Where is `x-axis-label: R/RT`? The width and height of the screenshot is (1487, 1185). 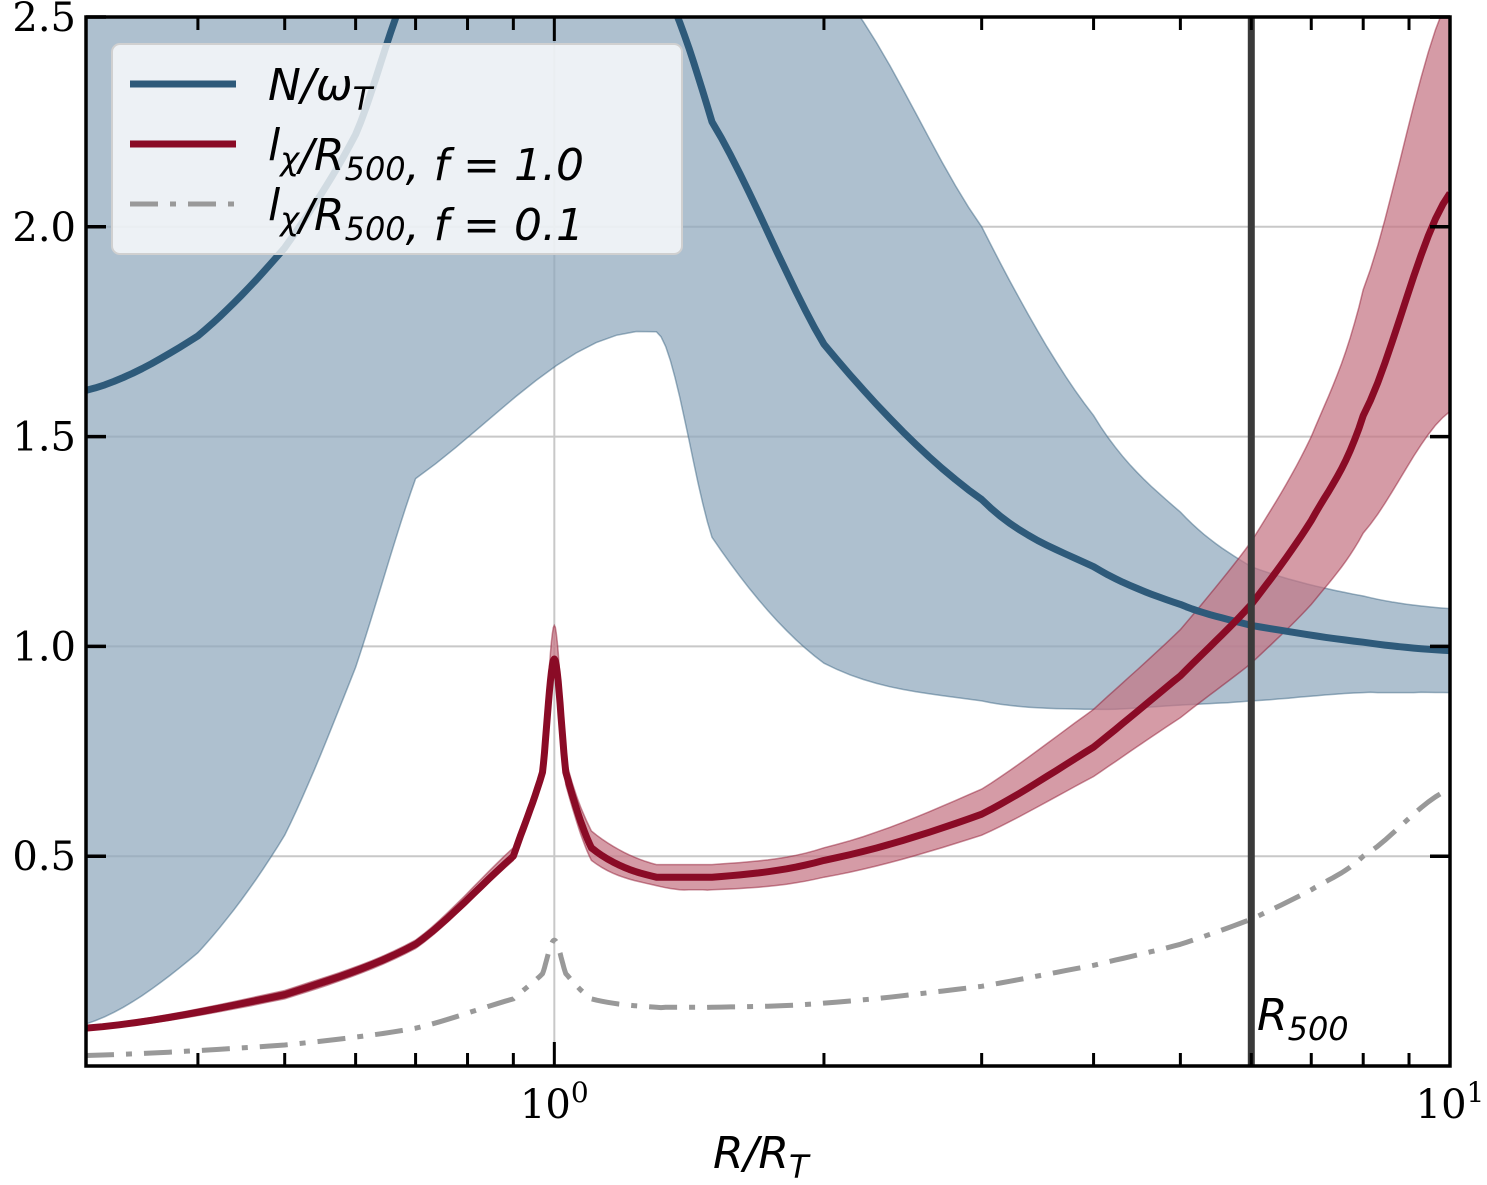
x-axis-label: R/RT is located at coordinates (762, 1156).